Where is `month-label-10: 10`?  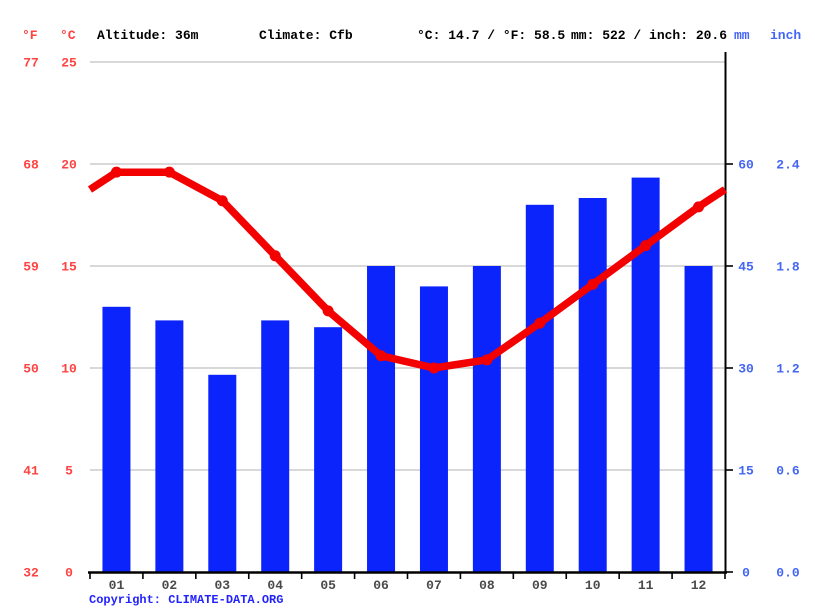 month-label-10: 10 is located at coordinates (593, 585).